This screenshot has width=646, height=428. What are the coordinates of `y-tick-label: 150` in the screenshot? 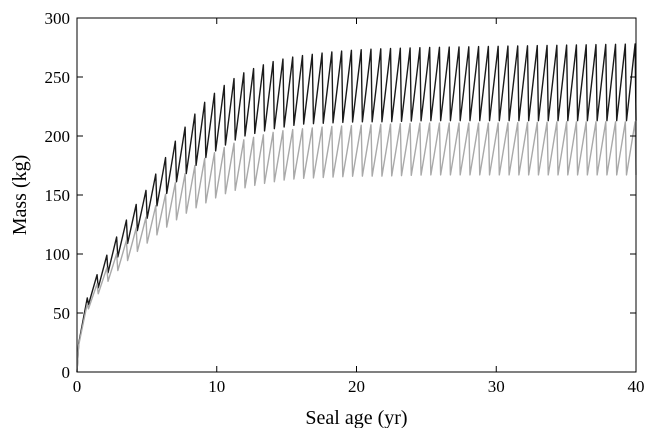 It's located at (58, 195).